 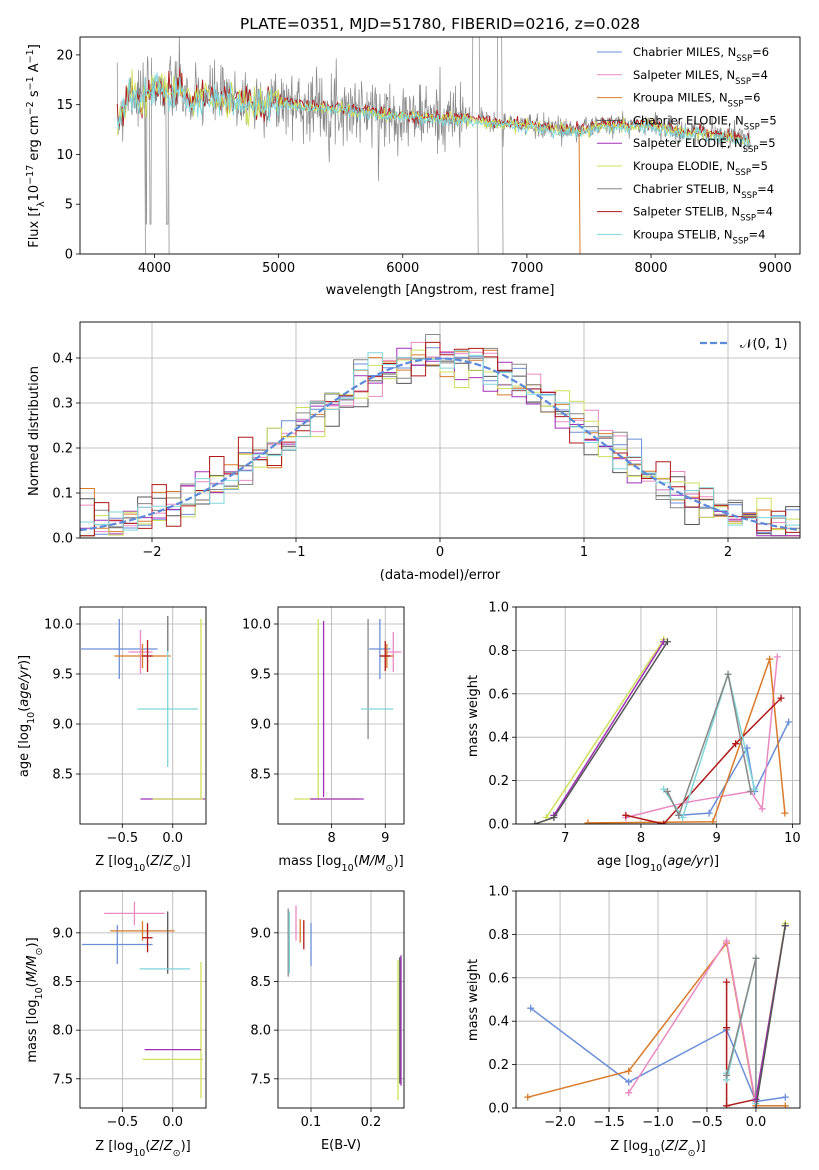 I want to click on histogram-kroupa-stelib, so click(x=440, y=440).